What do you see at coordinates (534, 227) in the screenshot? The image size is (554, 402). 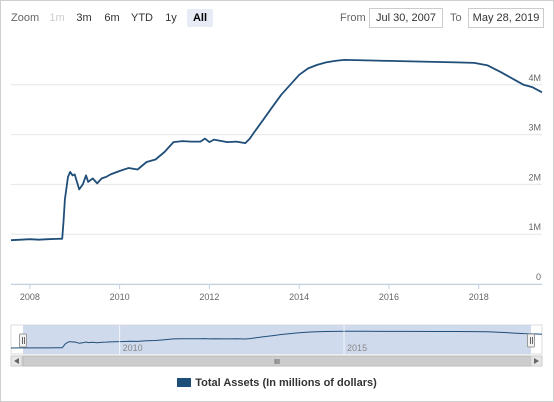 I see `y-tick-label: 1M` at bounding box center [534, 227].